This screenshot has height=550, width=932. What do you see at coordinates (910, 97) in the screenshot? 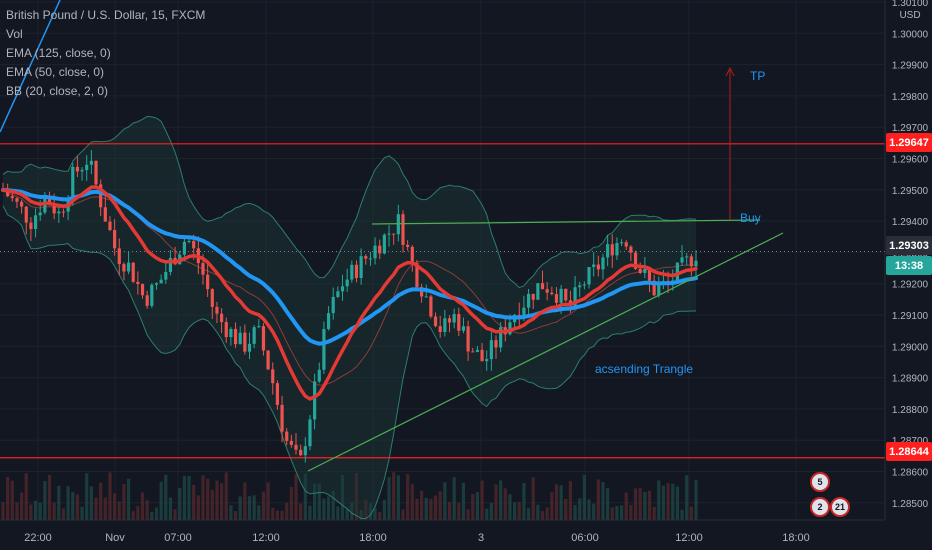
I see `price-tick-label: 1.29800` at bounding box center [910, 97].